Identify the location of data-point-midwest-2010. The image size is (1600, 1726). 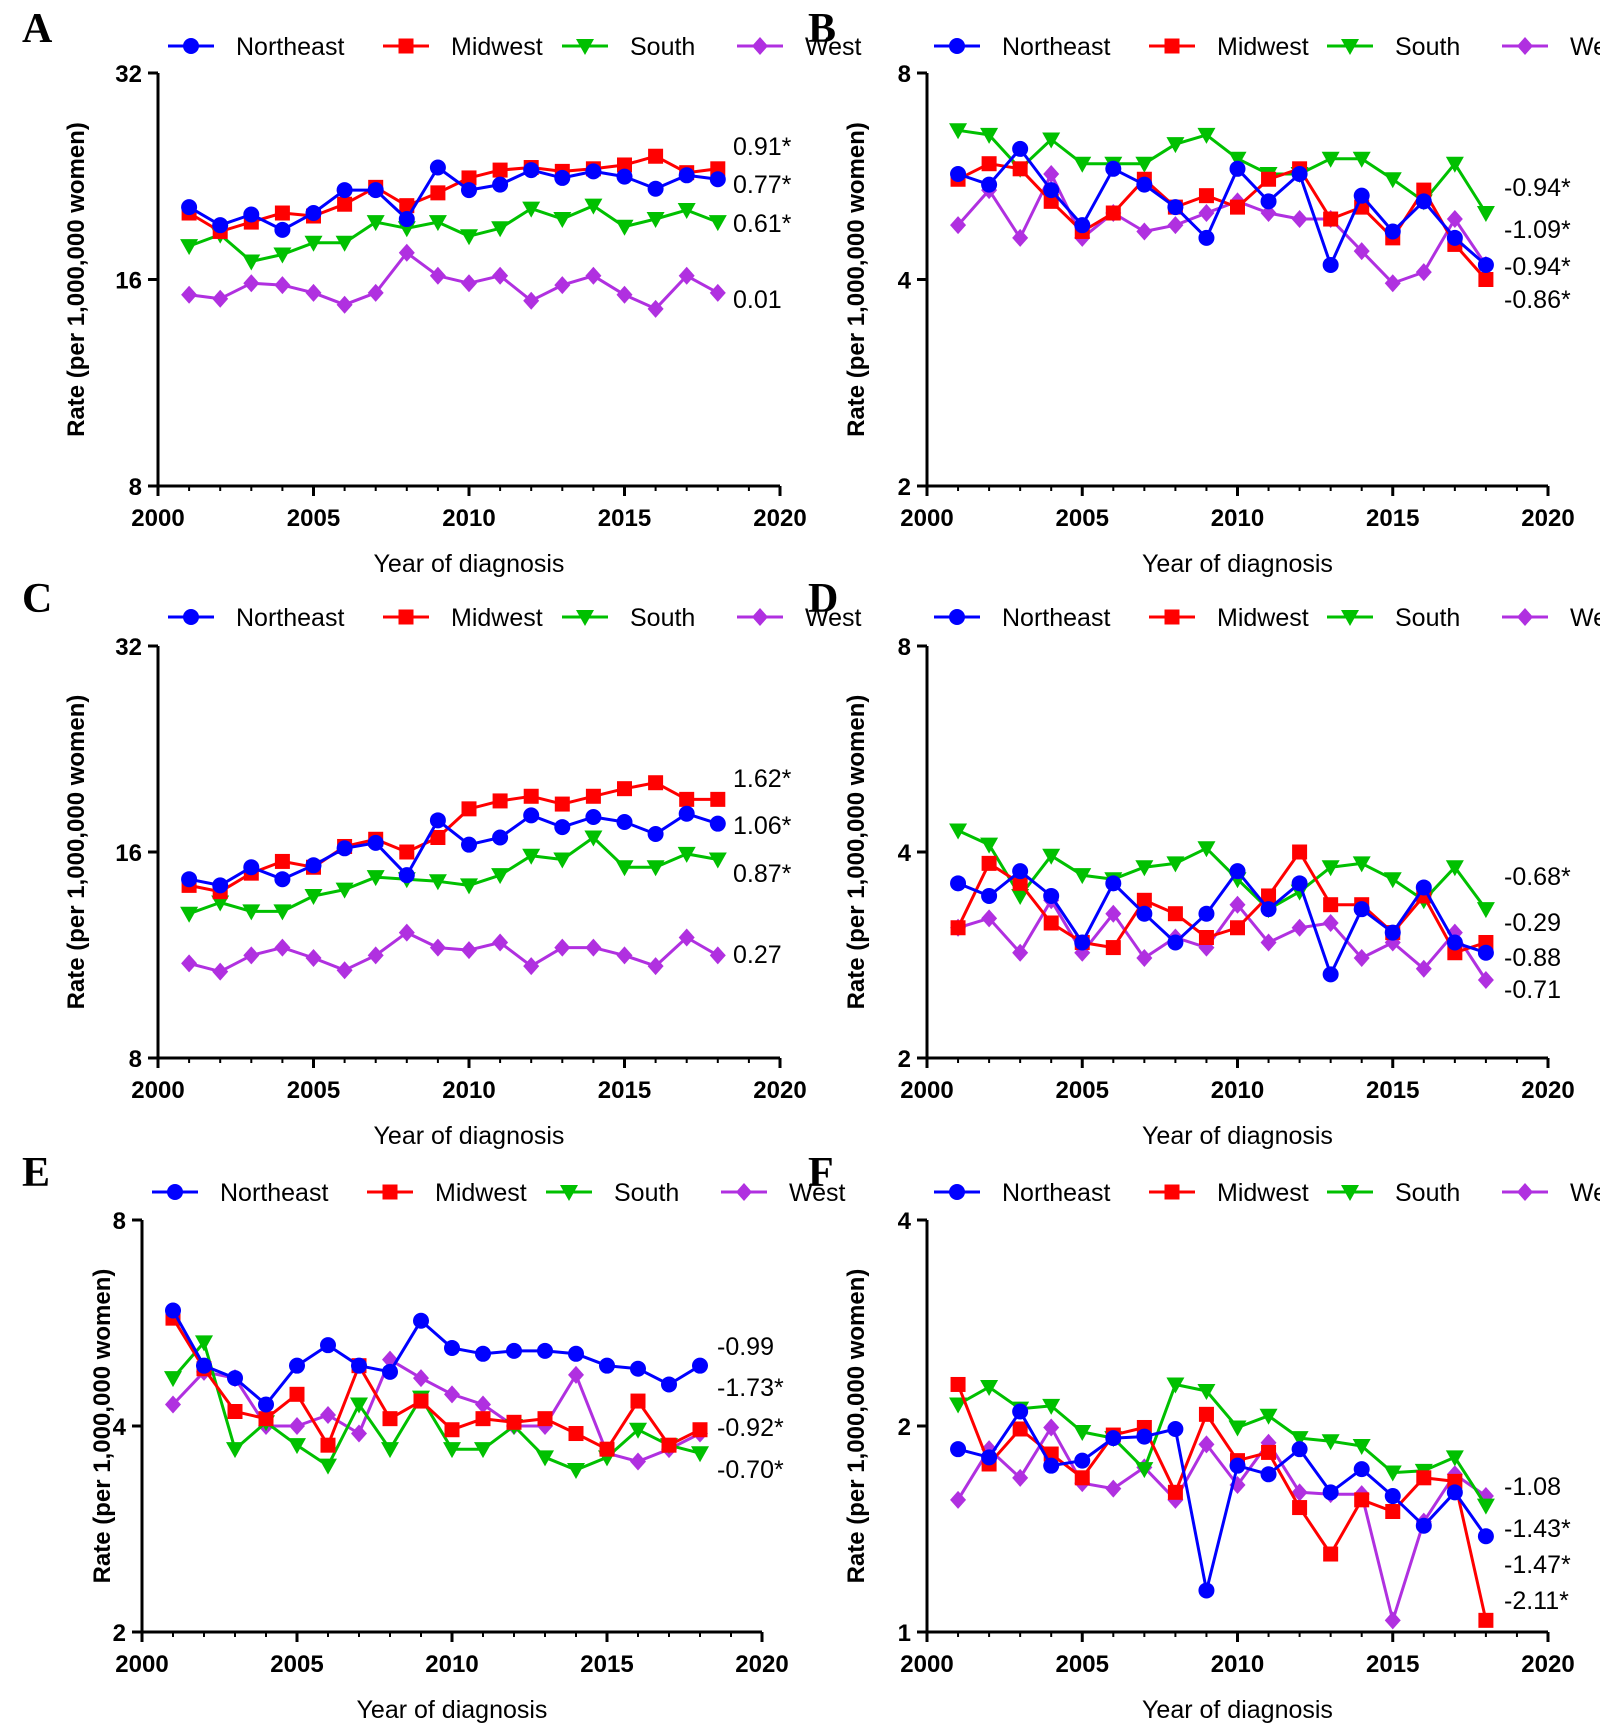
(1237, 207).